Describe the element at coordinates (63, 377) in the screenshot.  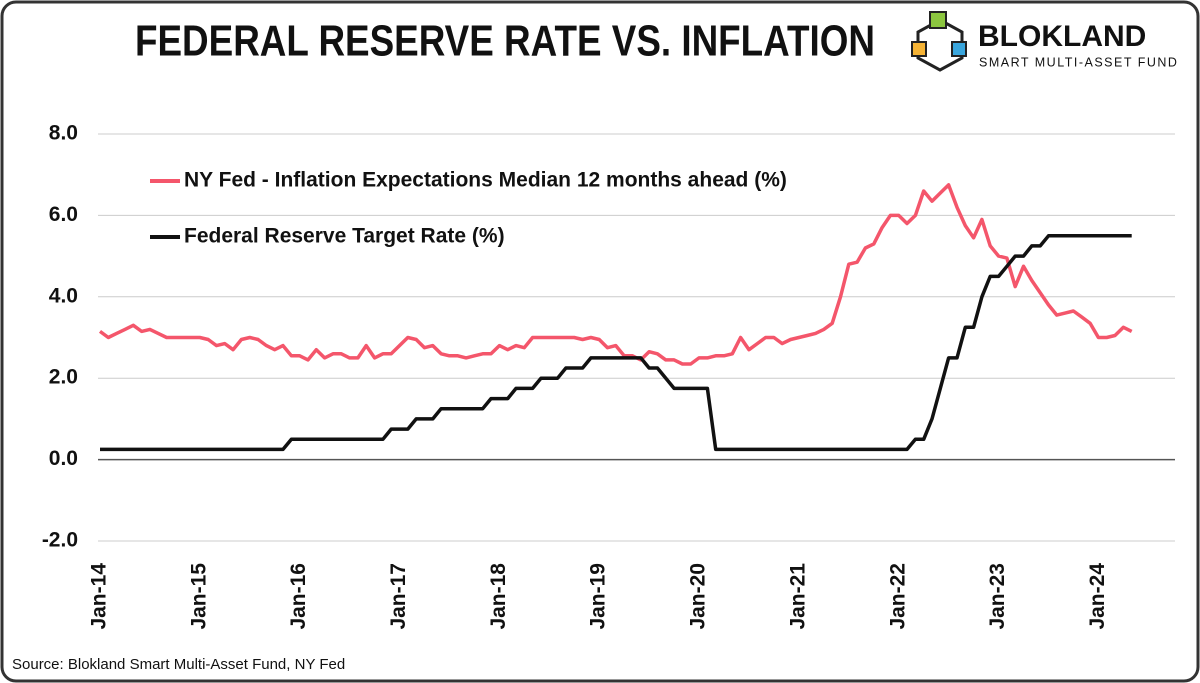
I see `y-tick-label: 2.0` at that location.